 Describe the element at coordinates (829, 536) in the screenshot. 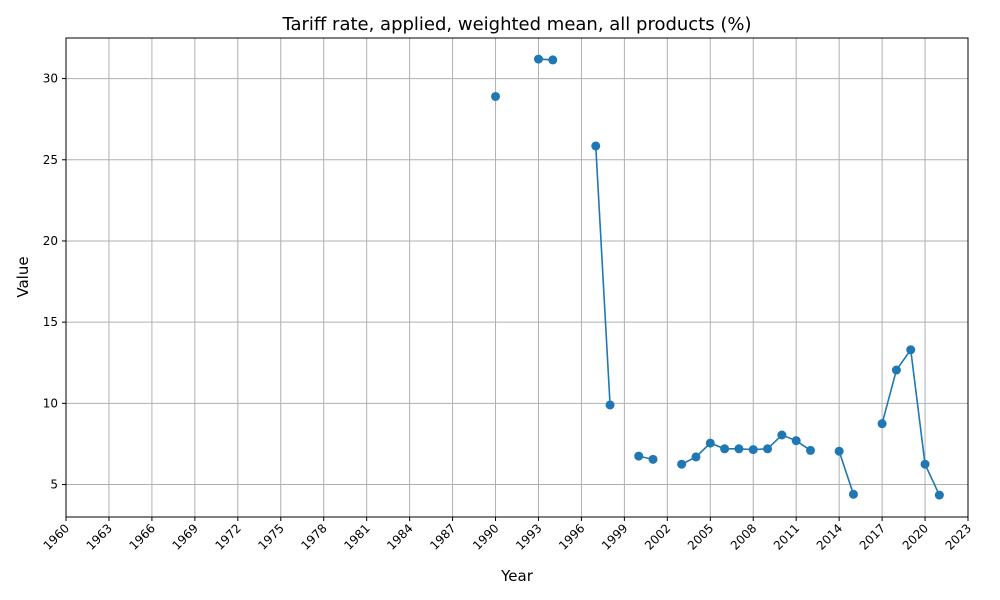

I see `x-tick-label: 2014` at that location.